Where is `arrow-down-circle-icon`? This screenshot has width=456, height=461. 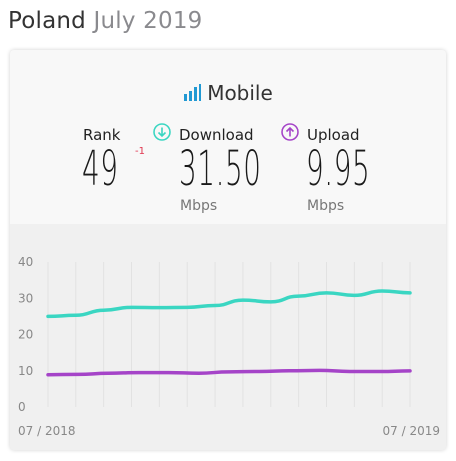
arrow-down-circle-icon is located at coordinates (162, 132).